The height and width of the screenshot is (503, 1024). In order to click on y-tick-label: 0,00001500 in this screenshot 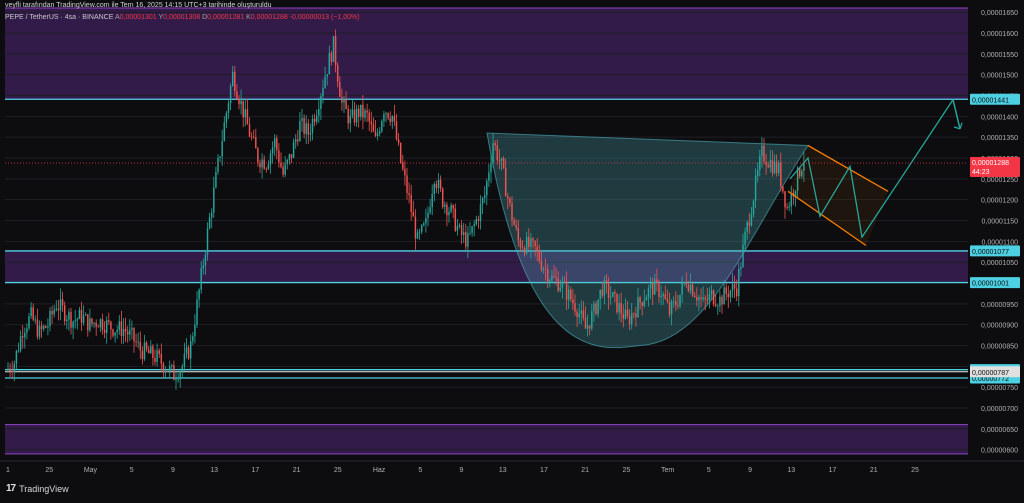, I will do `click(999, 76)`.